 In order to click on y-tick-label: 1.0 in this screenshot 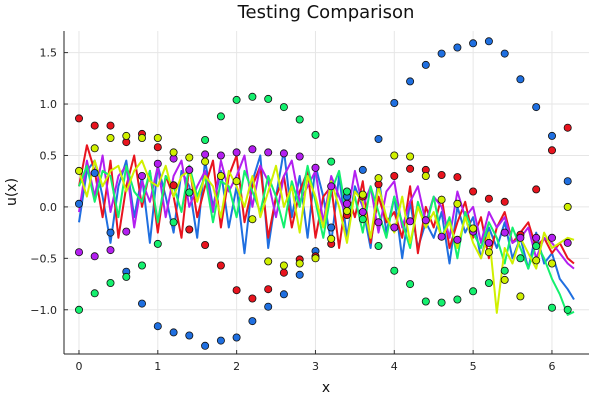, I will do `click(49, 104)`.